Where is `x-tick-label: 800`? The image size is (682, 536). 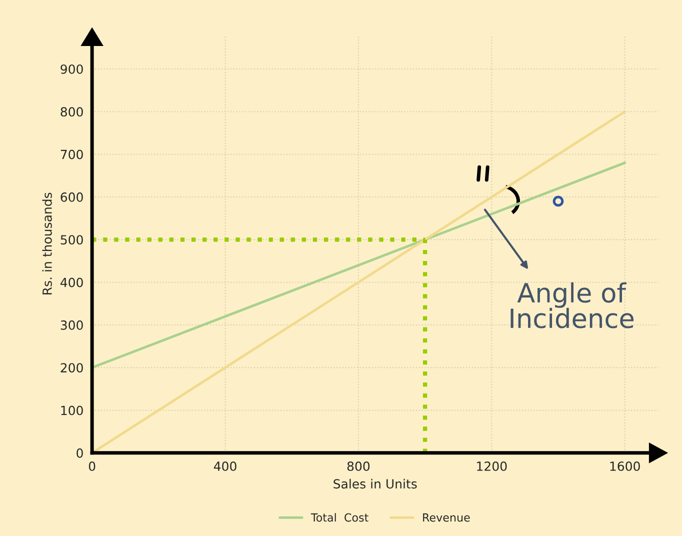 x-tick-label: 800 is located at coordinates (358, 466).